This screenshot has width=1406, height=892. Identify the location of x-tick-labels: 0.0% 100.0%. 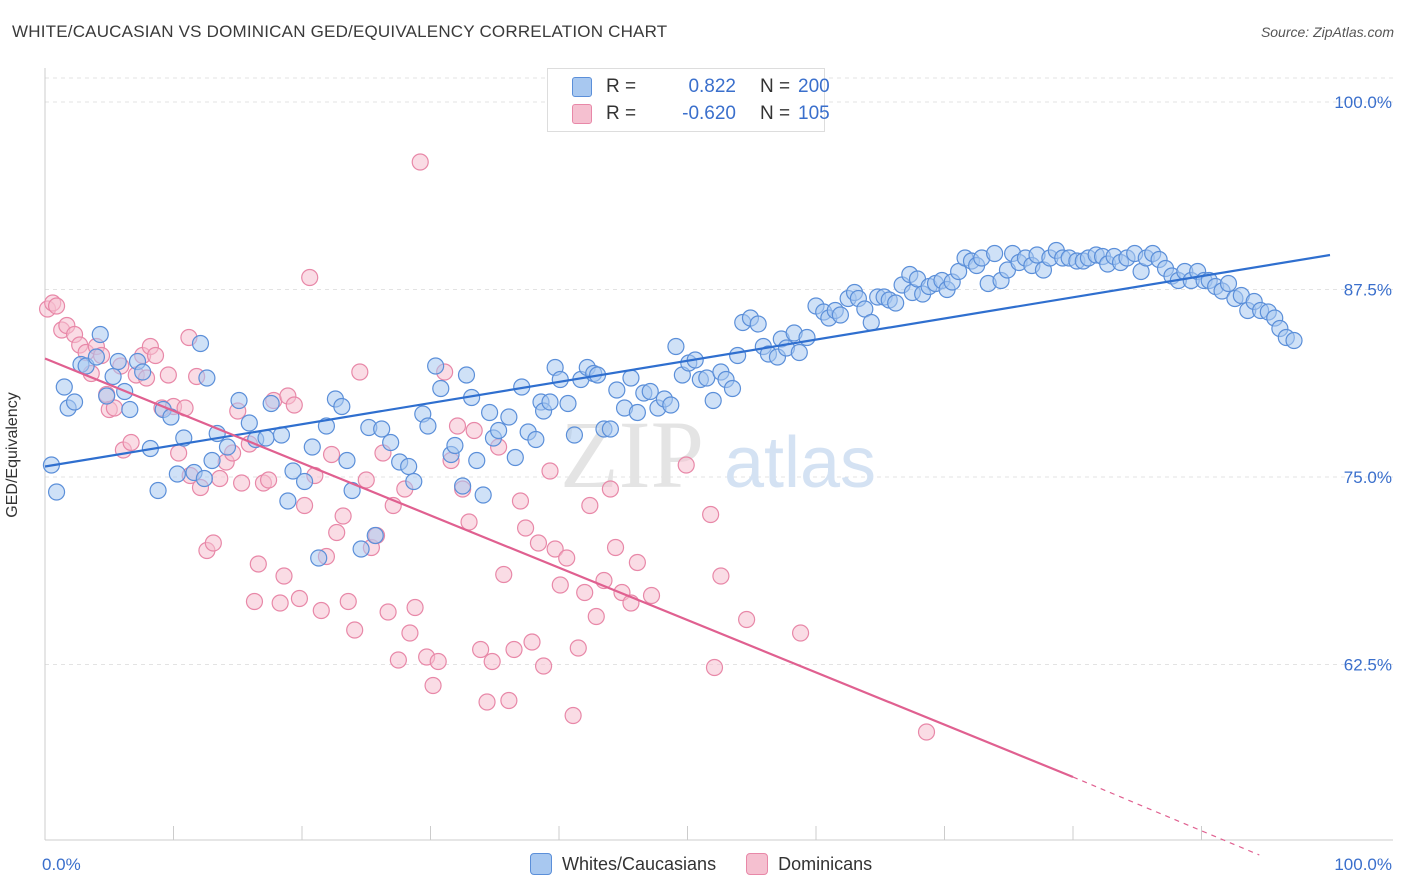
(717, 864).